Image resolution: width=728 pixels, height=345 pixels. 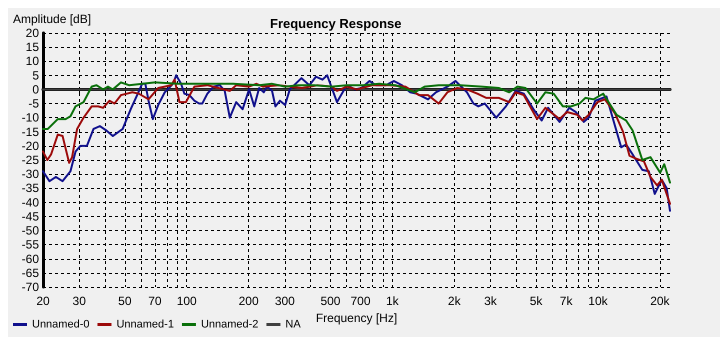 I want to click on y-tick-label: 10, so click(x=33, y=61).